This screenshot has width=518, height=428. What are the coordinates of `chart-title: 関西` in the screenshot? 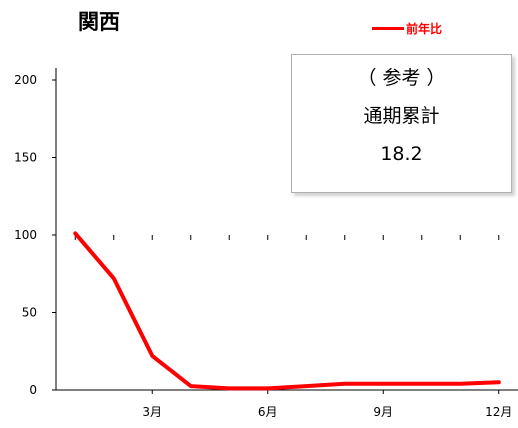 It's located at (99, 22).